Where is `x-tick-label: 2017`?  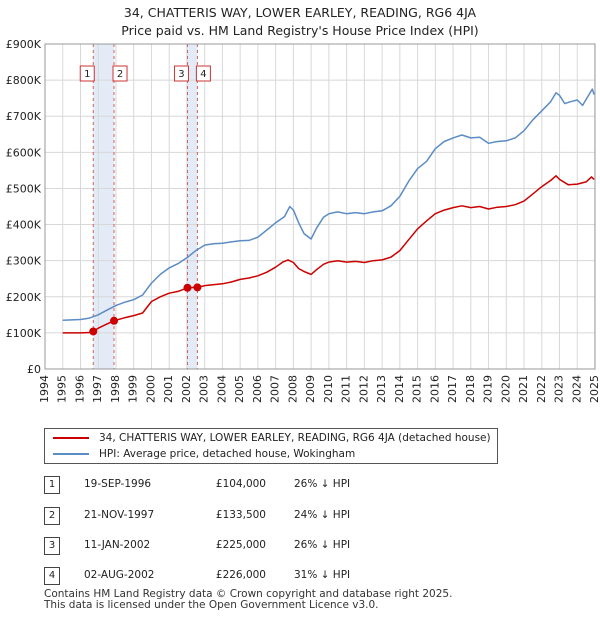
x-tick-label: 2017 is located at coordinates (452, 389).